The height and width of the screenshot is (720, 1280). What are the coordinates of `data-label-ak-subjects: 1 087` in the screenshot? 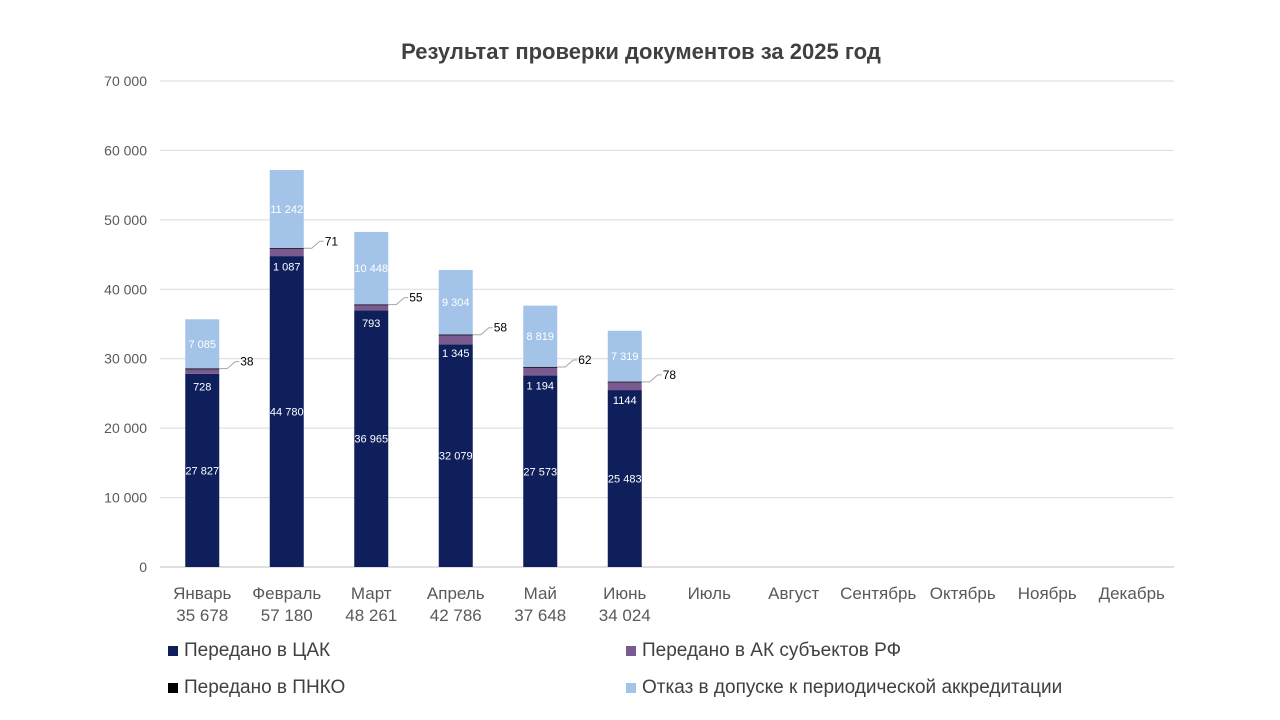 It's located at (287, 268).